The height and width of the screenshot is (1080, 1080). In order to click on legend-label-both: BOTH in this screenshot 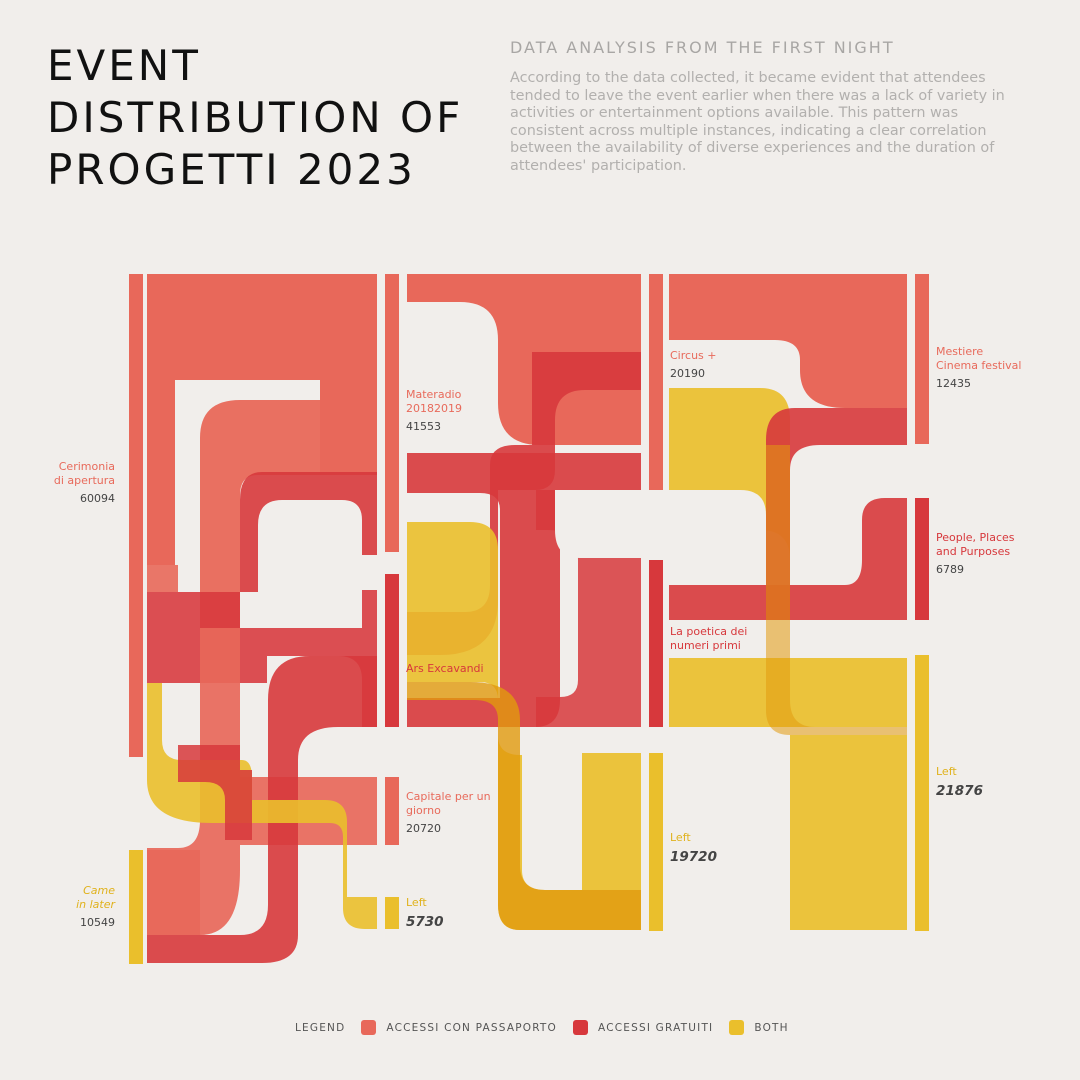, I will do `click(771, 1027)`.